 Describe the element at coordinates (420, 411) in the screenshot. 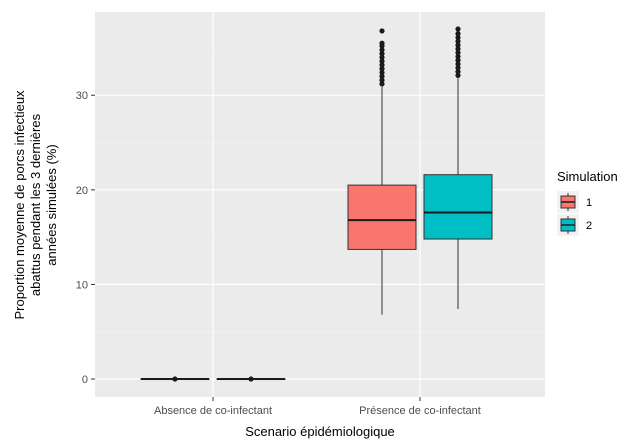

I see `x-tick-label: Présence de co-infectant` at that location.